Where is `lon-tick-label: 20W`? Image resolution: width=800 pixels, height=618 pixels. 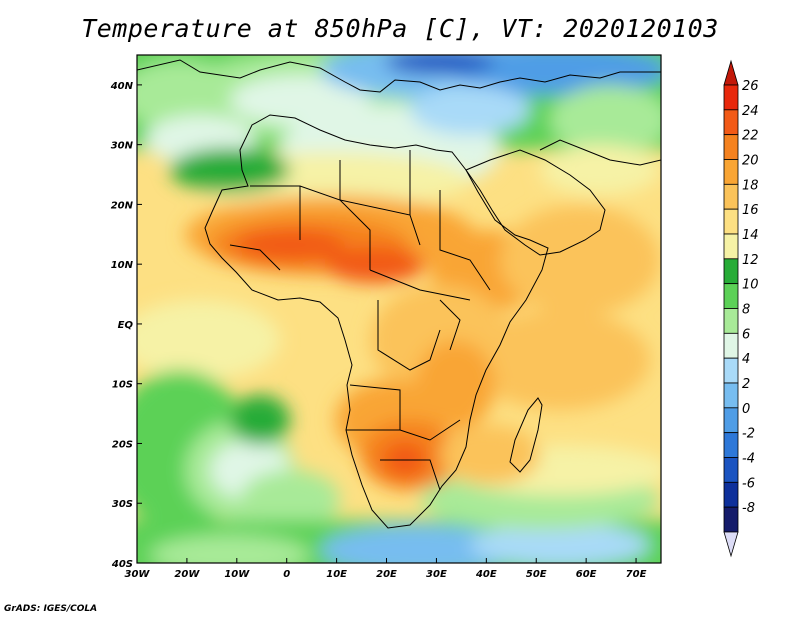 lon-tick-label: 20W is located at coordinates (187, 574).